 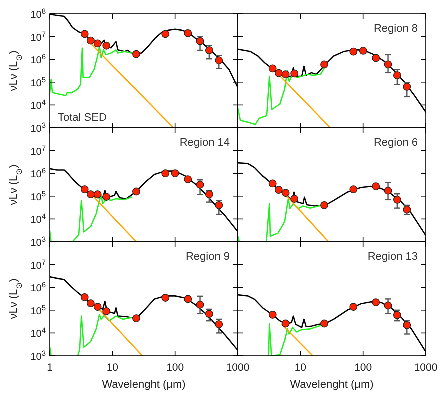 I want to click on annotation: Region 13, so click(x=393, y=257).